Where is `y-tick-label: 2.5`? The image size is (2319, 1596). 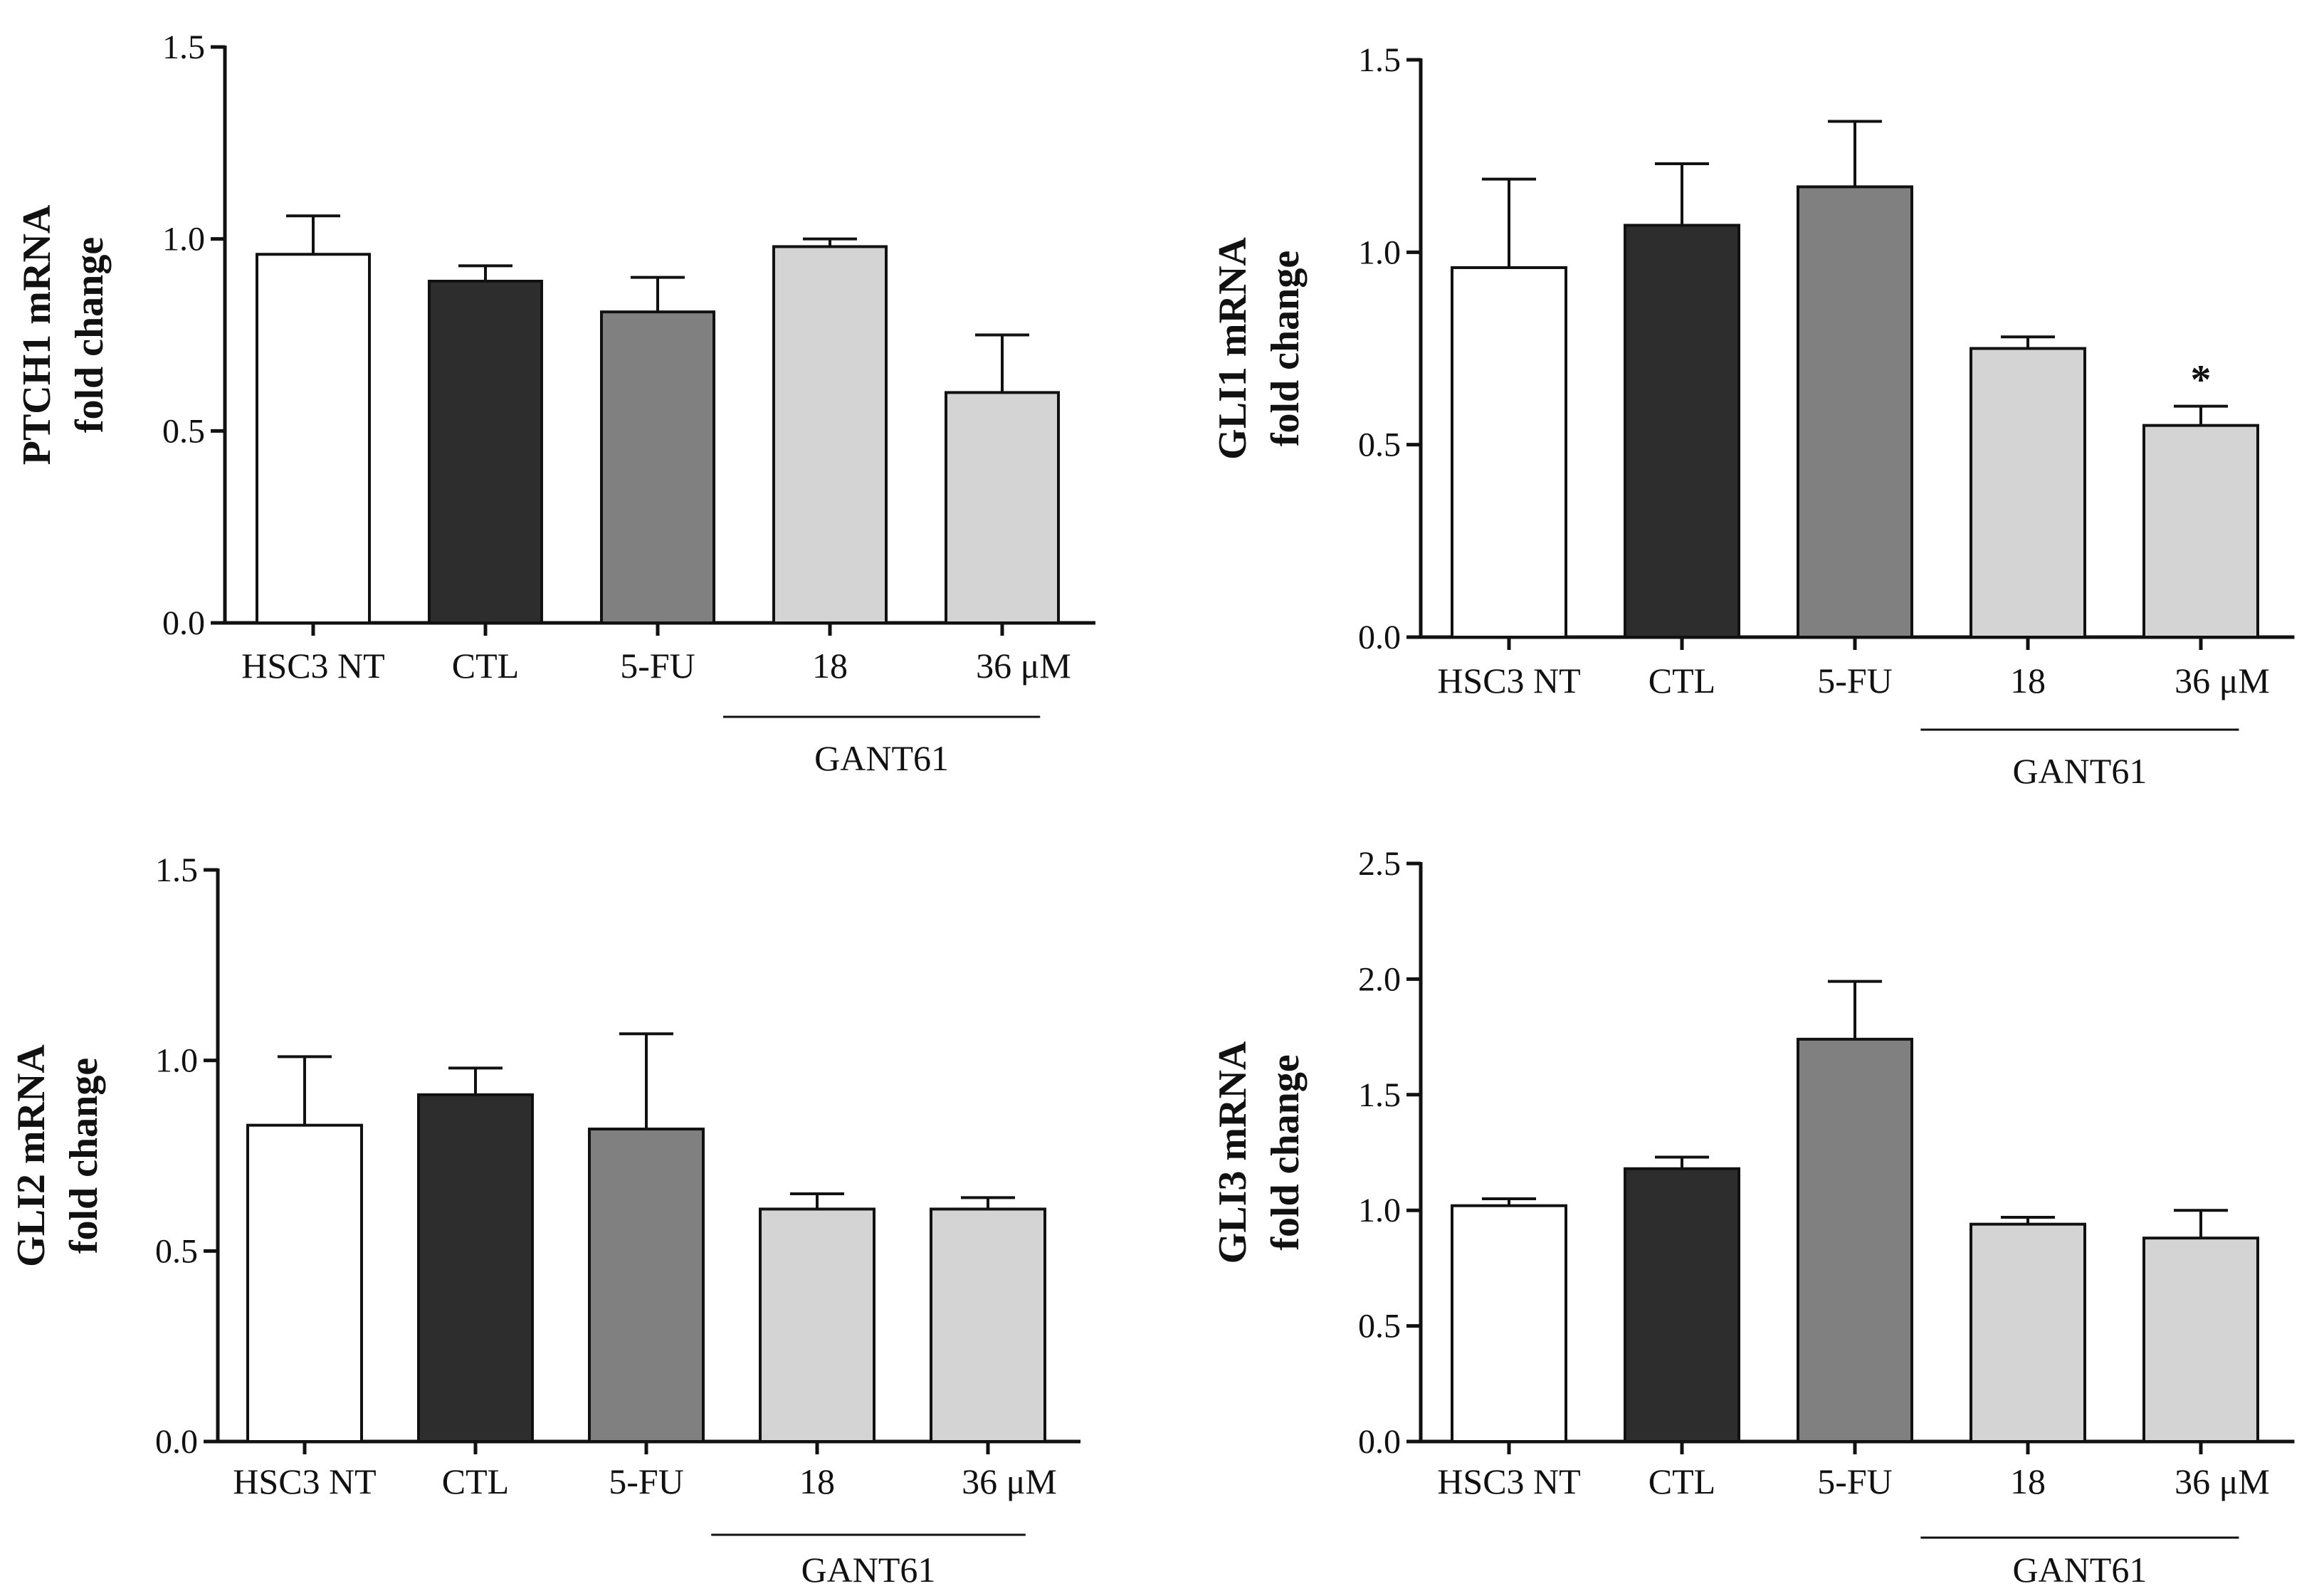
y-tick-label: 2.5 is located at coordinates (1379, 864).